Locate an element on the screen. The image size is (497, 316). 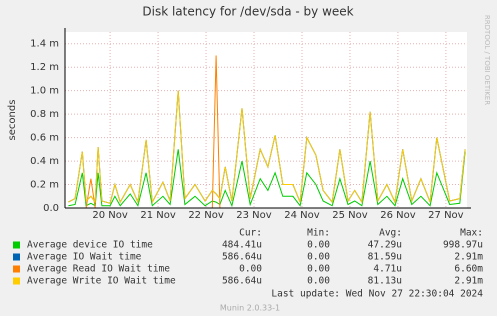
legend-stat: 81.13u is located at coordinates (385, 281).